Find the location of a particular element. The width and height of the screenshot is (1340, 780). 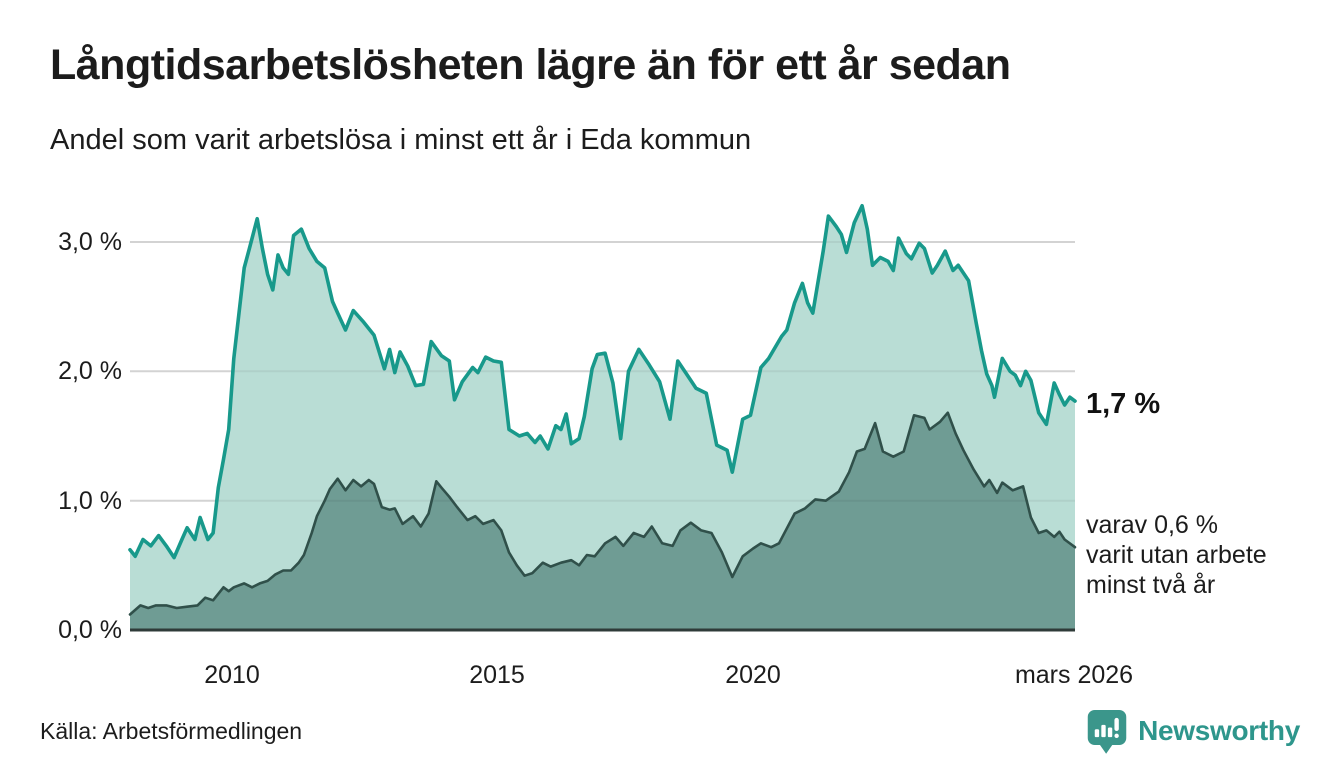

newsworthy-logo-icon is located at coordinates (1107, 732).